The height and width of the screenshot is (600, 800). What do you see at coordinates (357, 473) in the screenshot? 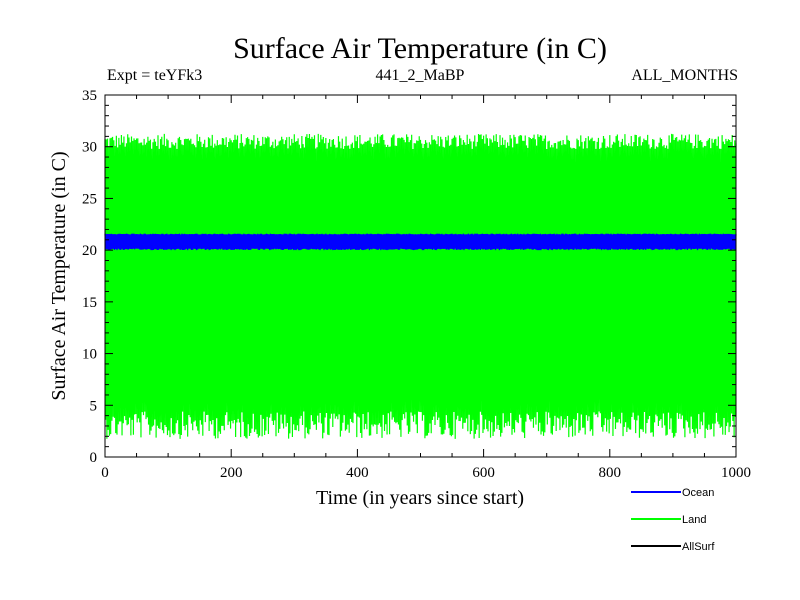
I see `x-tick-label: 400` at bounding box center [357, 473].